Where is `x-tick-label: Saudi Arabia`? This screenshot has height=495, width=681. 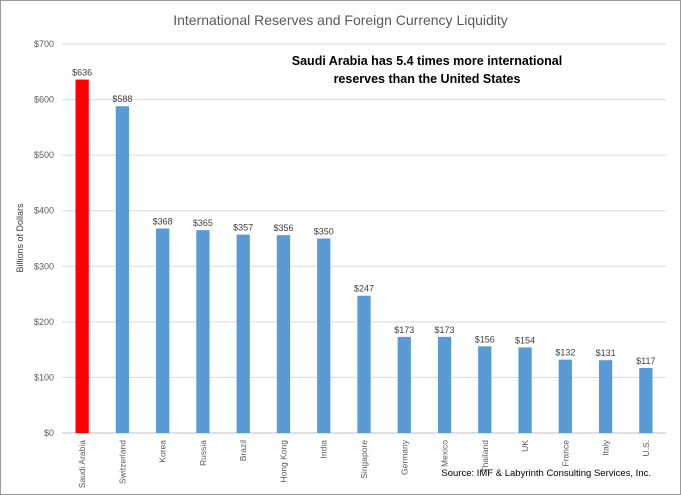 x-tick-label: Saudi Arabia is located at coordinates (82, 464).